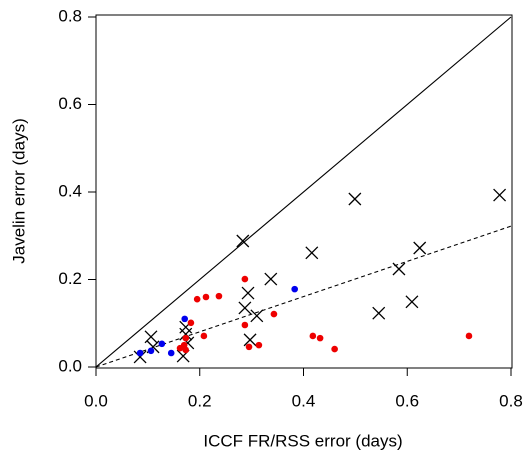  I want to click on x-tick-label: 0.6, so click(407, 400).